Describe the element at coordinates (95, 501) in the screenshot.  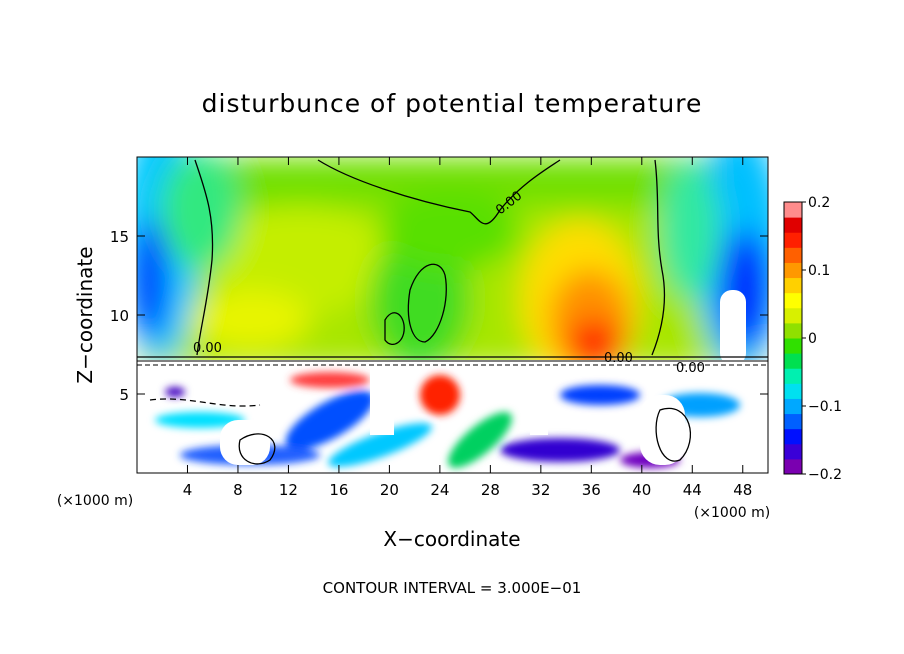
I see `x-unit-left: (×1000 m)` at that location.